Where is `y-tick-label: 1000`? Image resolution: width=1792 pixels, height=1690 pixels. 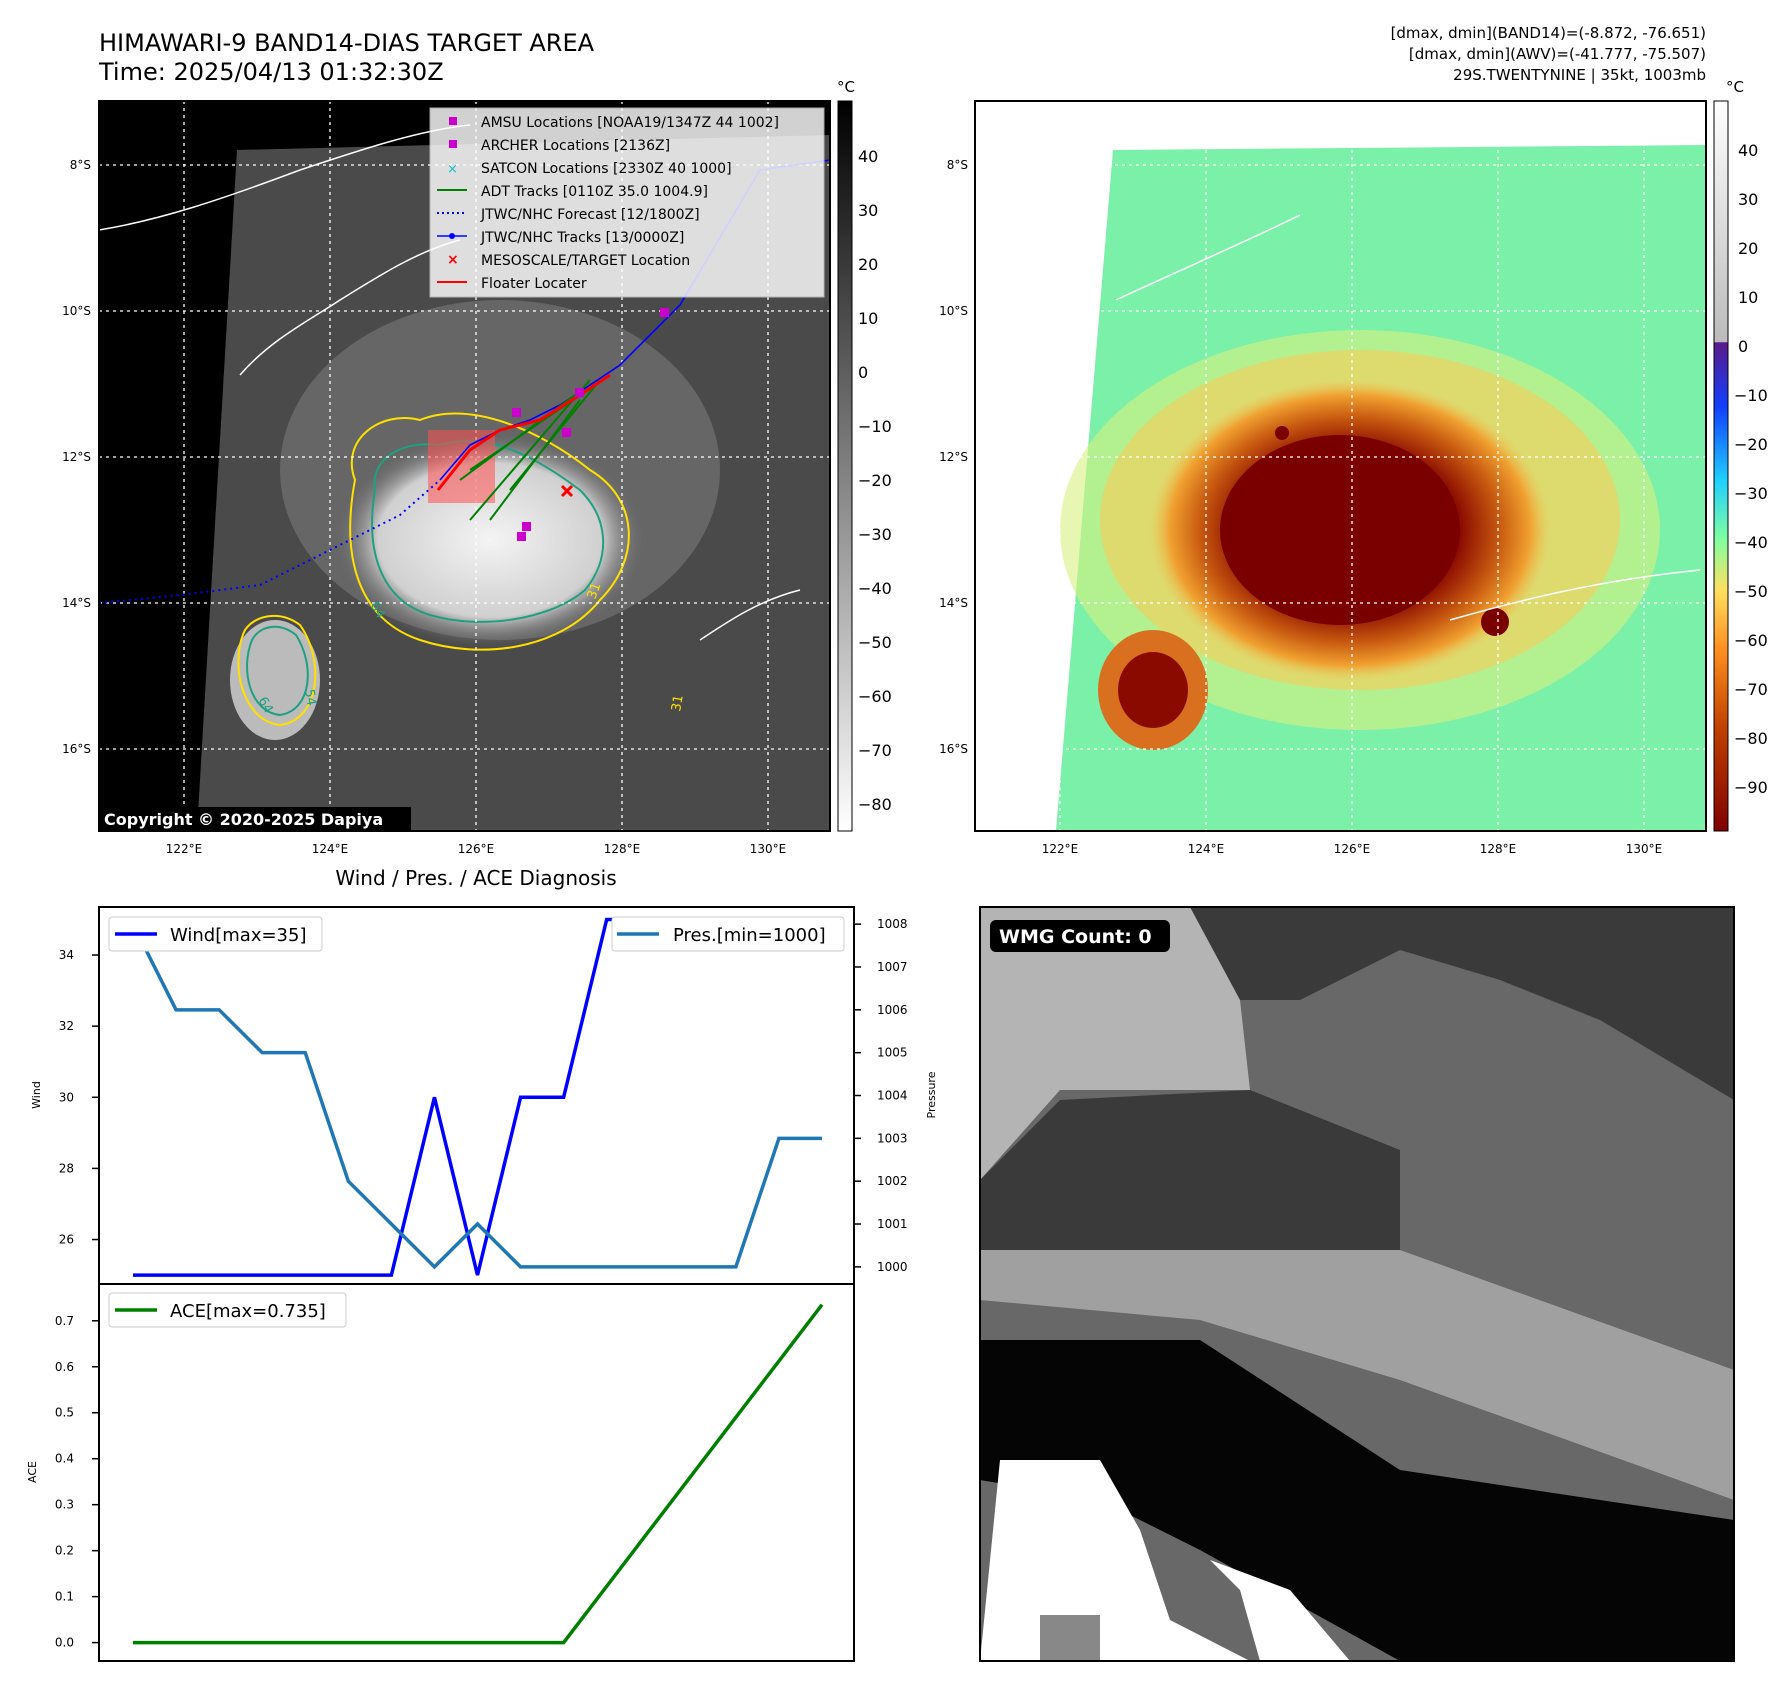 y-tick-label: 1000 is located at coordinates (892, 1267).